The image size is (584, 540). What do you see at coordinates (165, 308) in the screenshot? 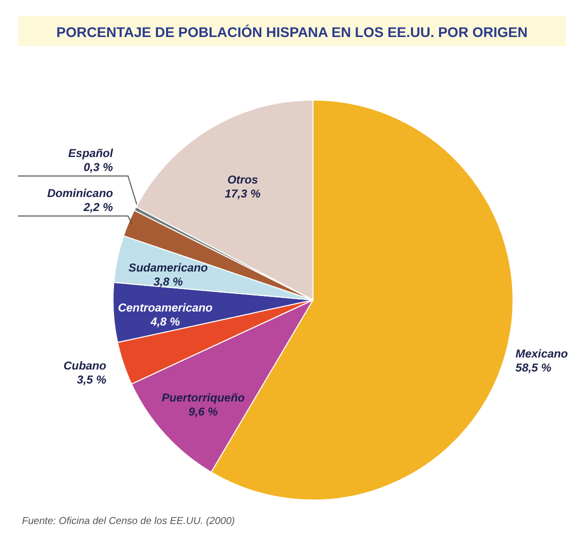
I see `slice-label: Centroamericano` at bounding box center [165, 308].